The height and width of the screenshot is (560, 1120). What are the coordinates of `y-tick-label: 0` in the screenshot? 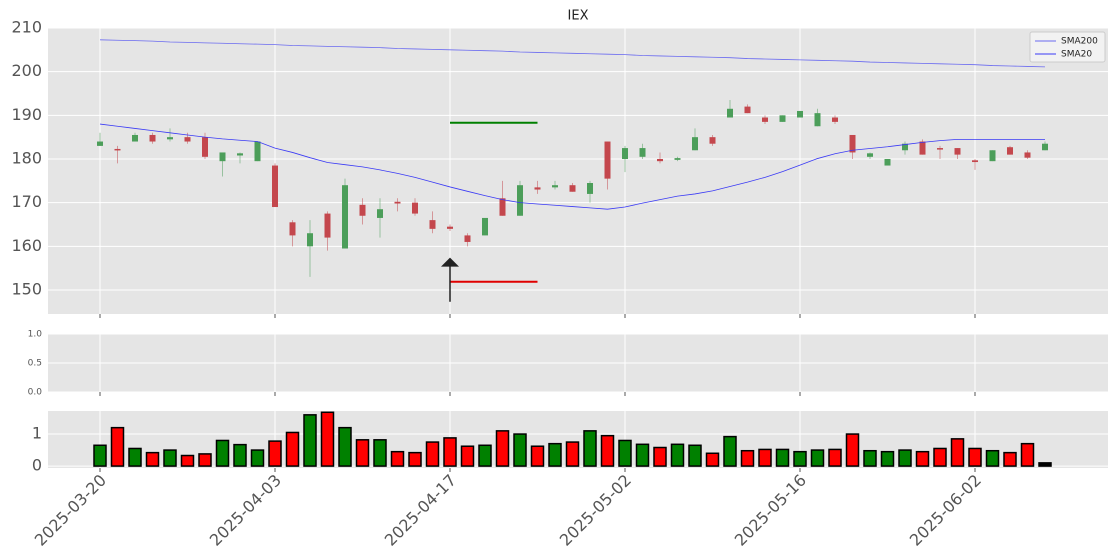 It's located at (37, 465).